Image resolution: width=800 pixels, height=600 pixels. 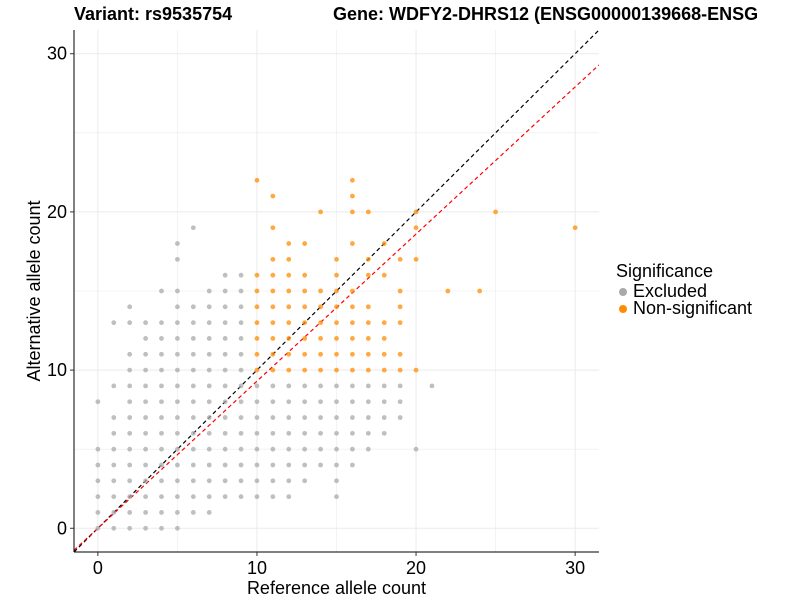 What do you see at coordinates (153, 14) in the screenshot?
I see `chart-title-variant: Variant: rs9535754` at bounding box center [153, 14].